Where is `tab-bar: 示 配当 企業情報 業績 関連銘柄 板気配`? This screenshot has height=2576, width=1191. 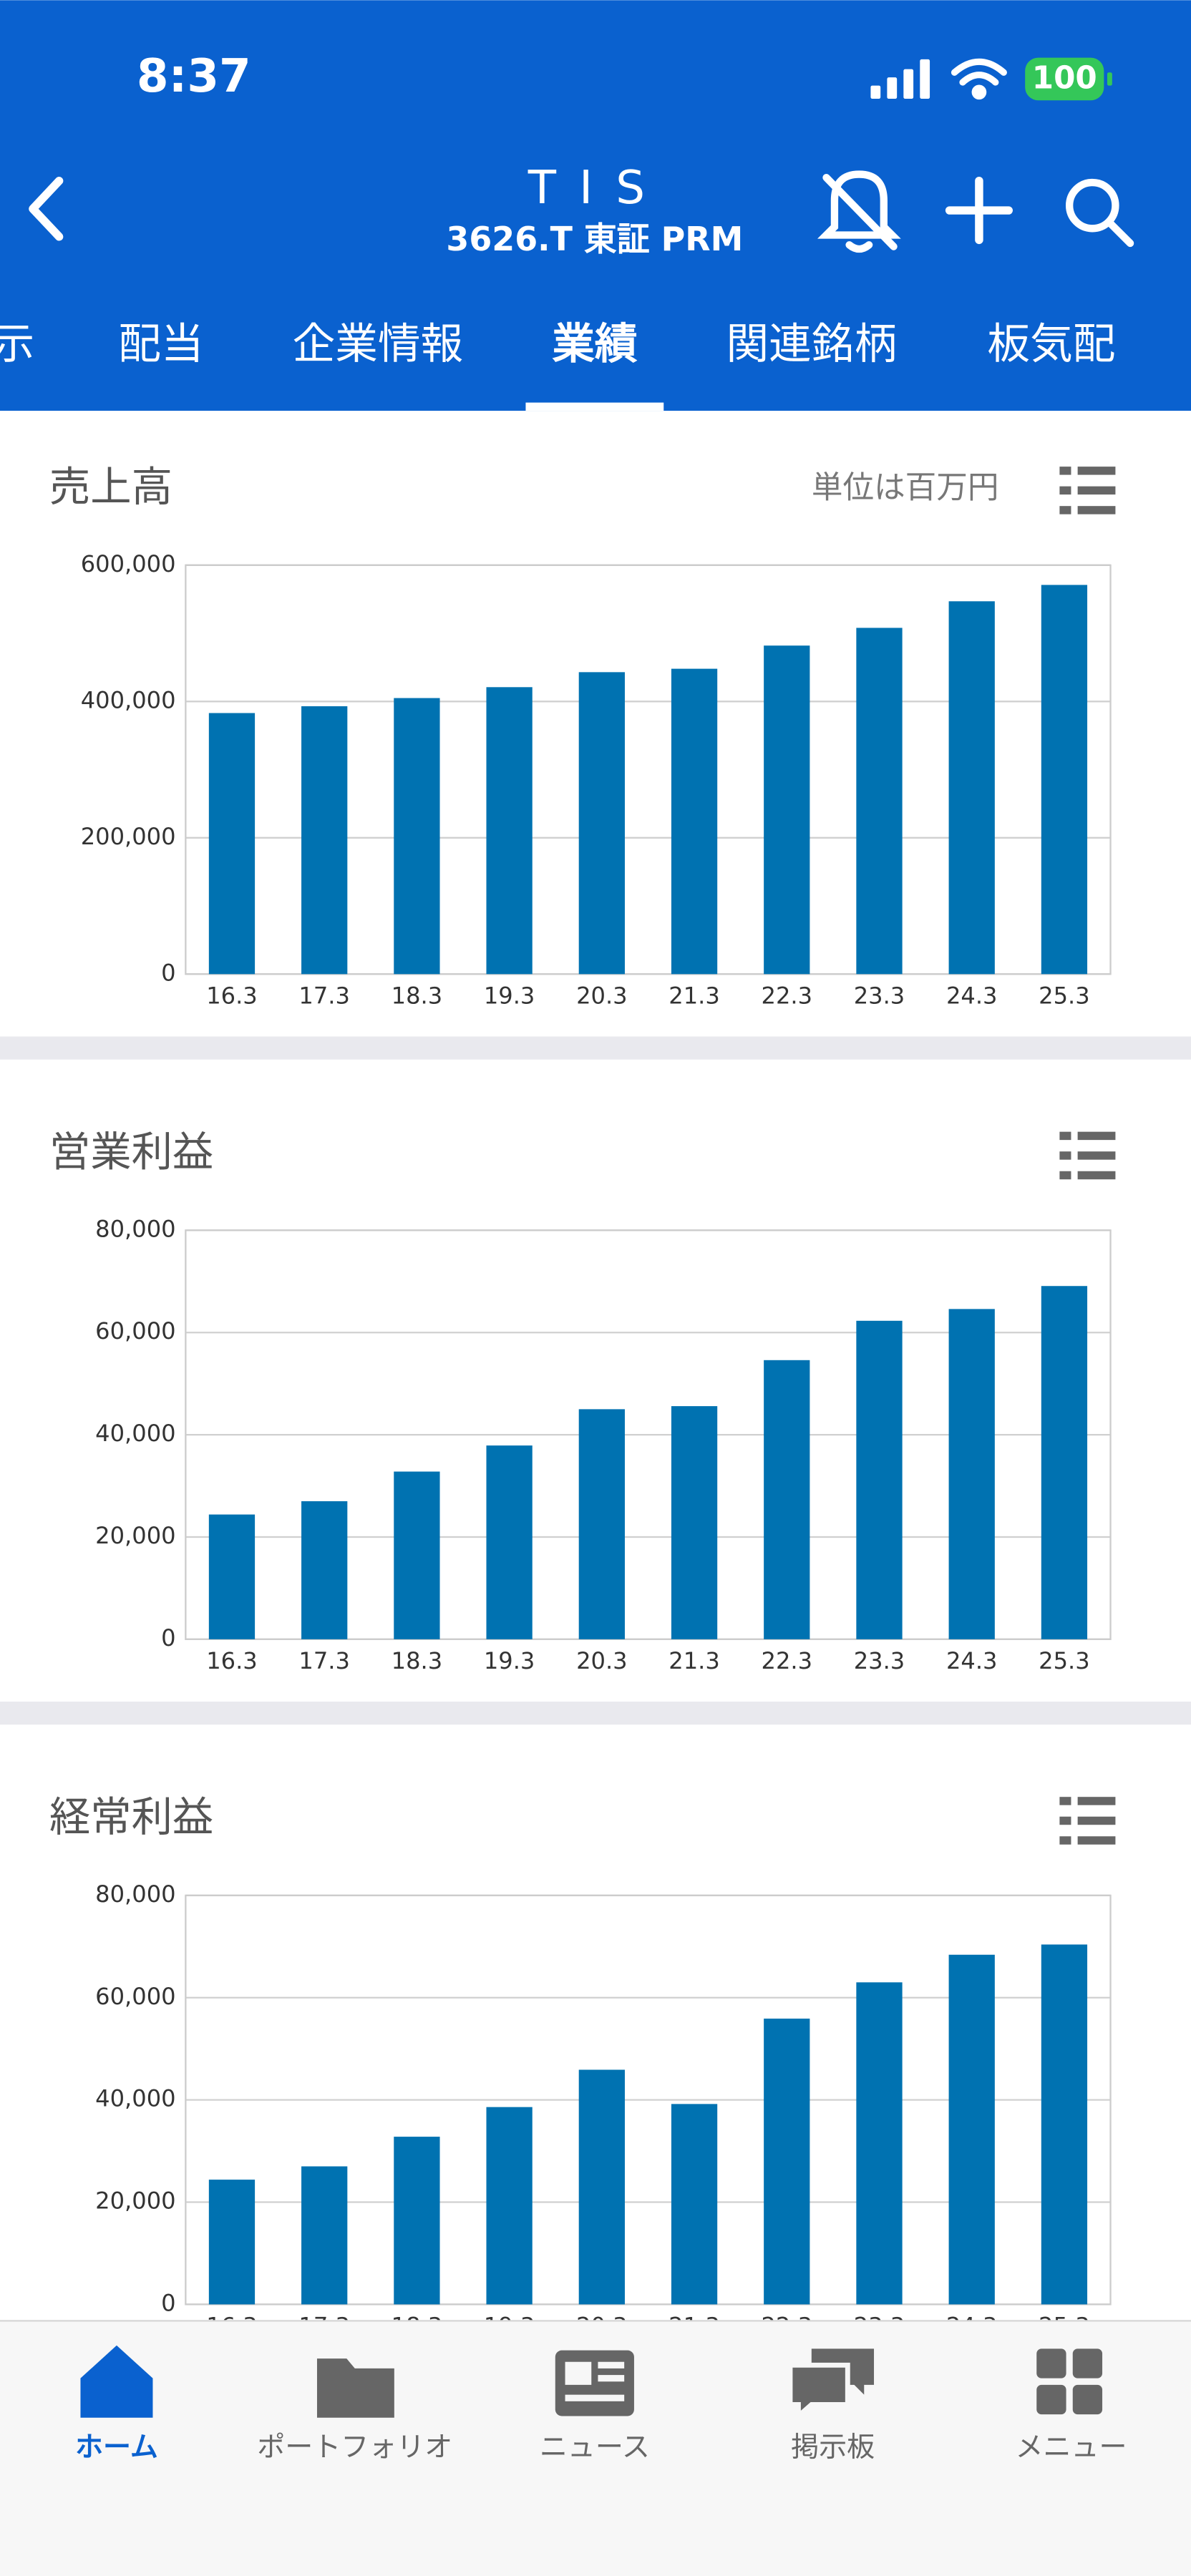 tab-bar: 示 配当 企業情報 業績 関連銘柄 板気配 is located at coordinates (557, 344).